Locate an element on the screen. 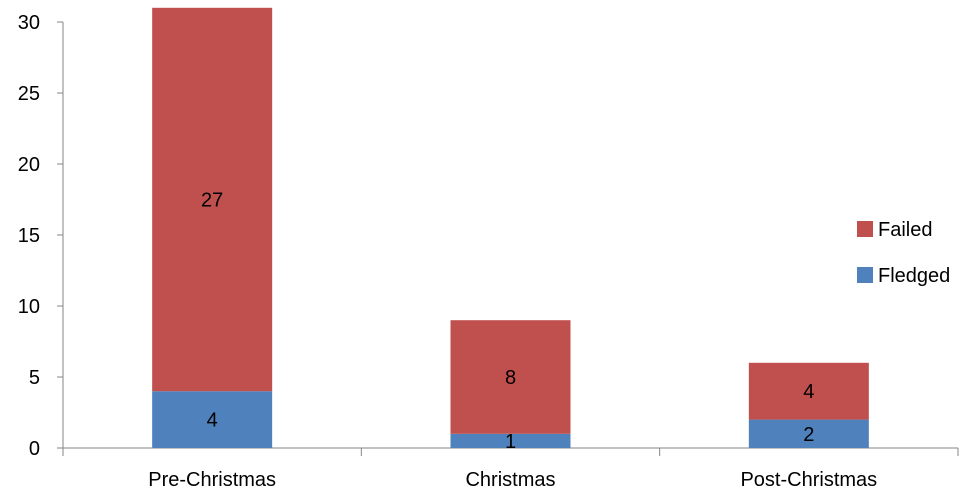 The height and width of the screenshot is (494, 965). data-label-failed: 8 is located at coordinates (510, 378).